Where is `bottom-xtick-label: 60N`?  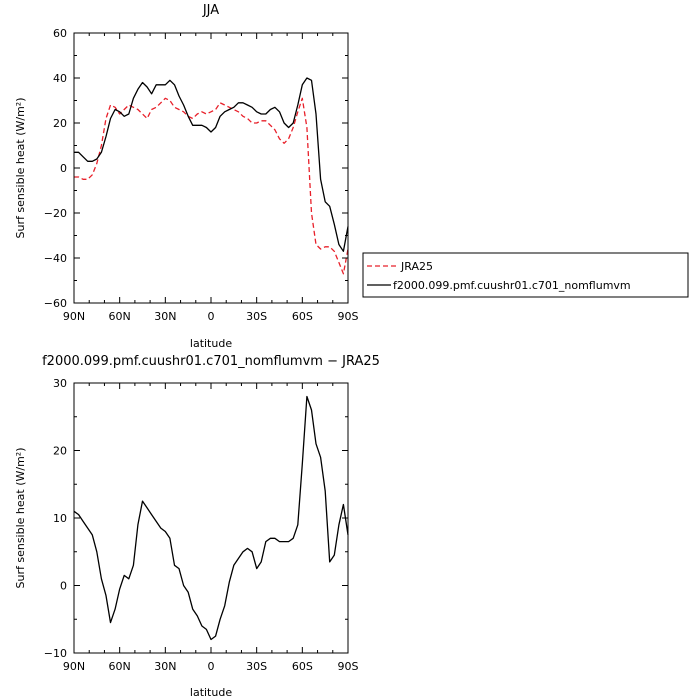 bottom-xtick-label: 60N is located at coordinates (120, 666).